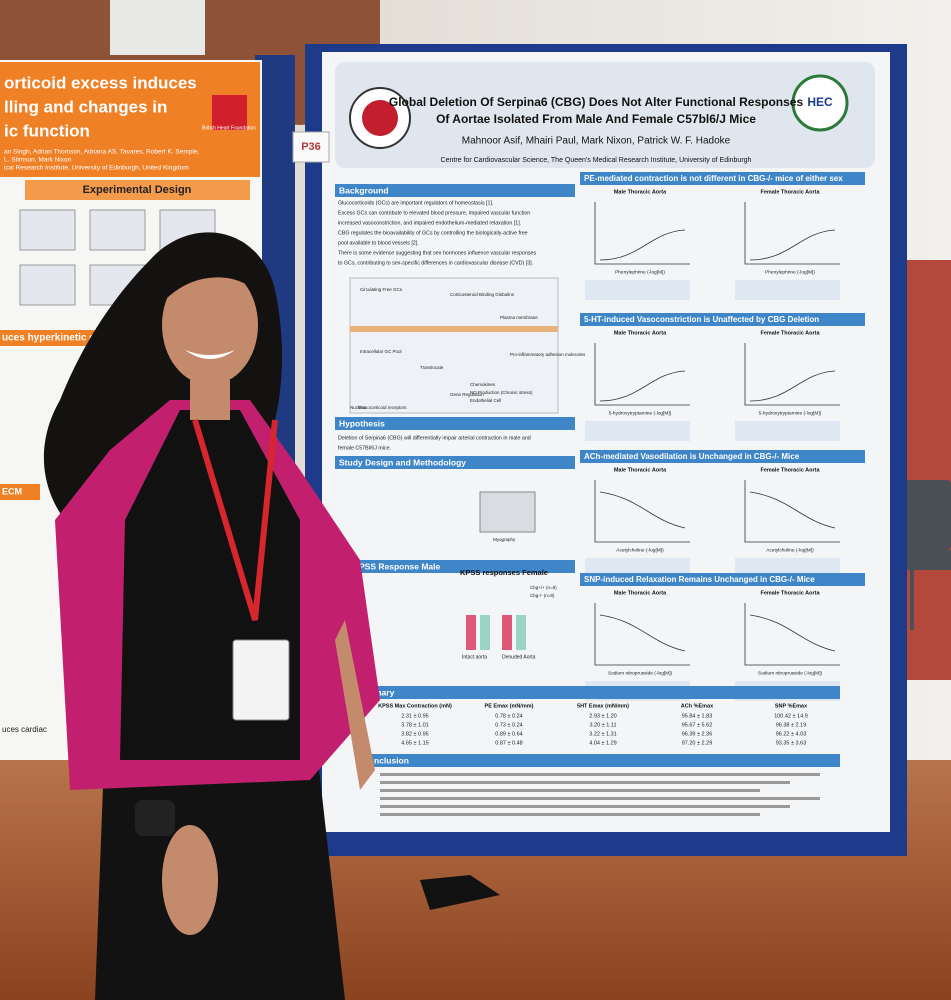 This screenshot has width=951, height=1000. Describe the element at coordinates (697, 725) in the screenshot. I see `table-cell: 95.67 ± 5.62` at that location.